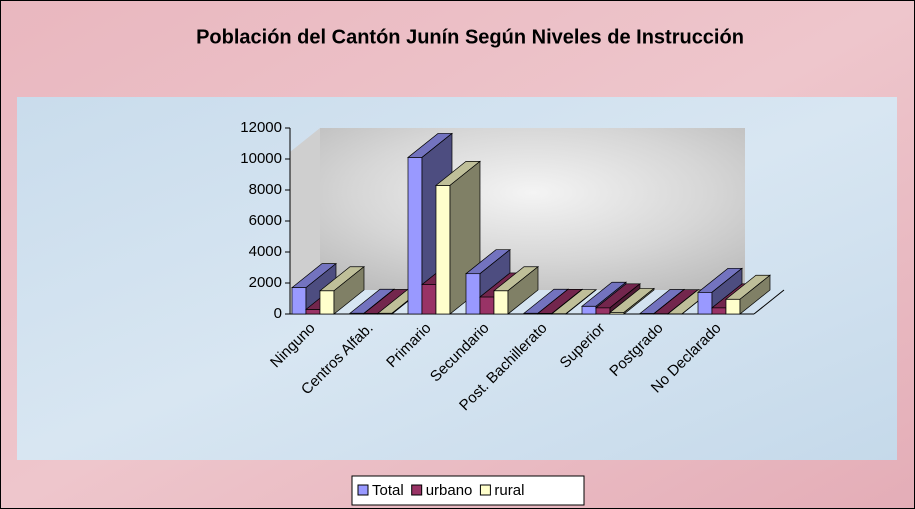 This screenshot has height=509, width=915. What do you see at coordinates (265, 282) in the screenshot?
I see `y-tick-label: 2000` at bounding box center [265, 282].